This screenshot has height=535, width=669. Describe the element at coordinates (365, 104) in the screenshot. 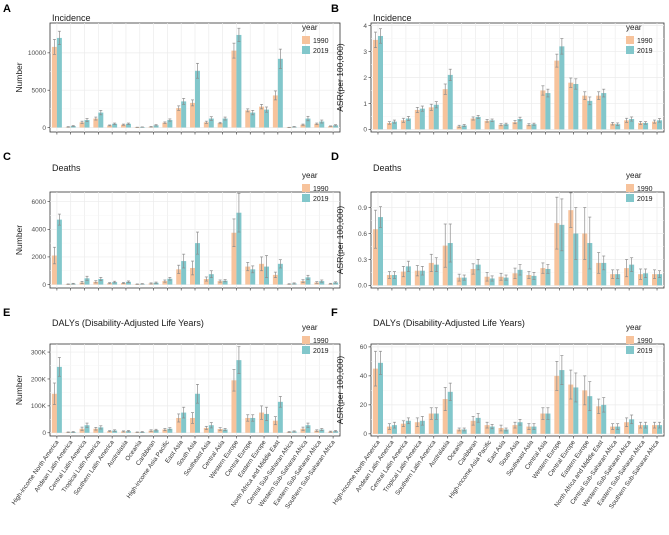

I see `y-tick-label: 1` at that location.